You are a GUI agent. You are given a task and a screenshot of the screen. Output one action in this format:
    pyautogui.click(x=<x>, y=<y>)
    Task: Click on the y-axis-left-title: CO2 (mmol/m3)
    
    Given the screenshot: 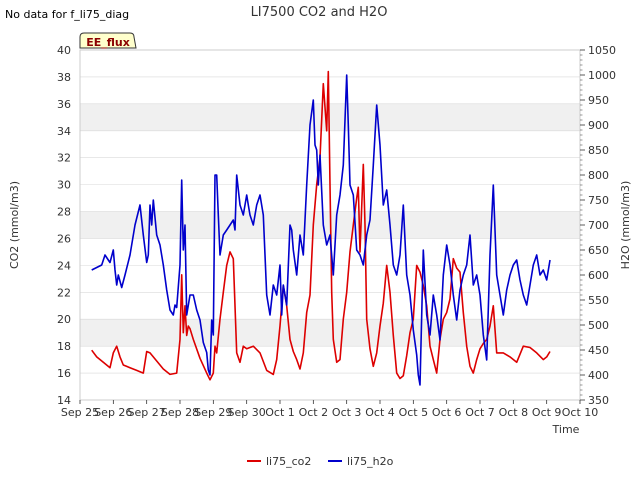 What is the action you would take?
    pyautogui.click(x=14, y=225)
    